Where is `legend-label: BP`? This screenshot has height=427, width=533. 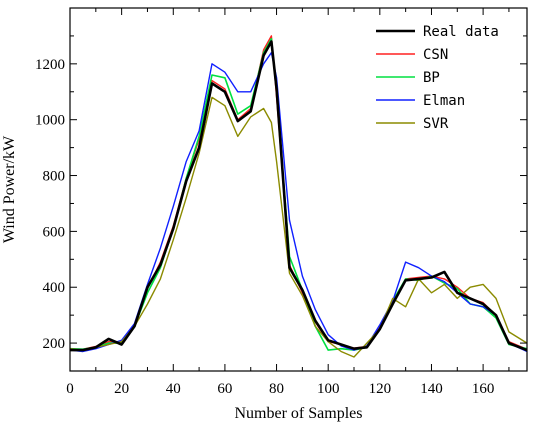 legend-label: BP is located at coordinates (431, 78).